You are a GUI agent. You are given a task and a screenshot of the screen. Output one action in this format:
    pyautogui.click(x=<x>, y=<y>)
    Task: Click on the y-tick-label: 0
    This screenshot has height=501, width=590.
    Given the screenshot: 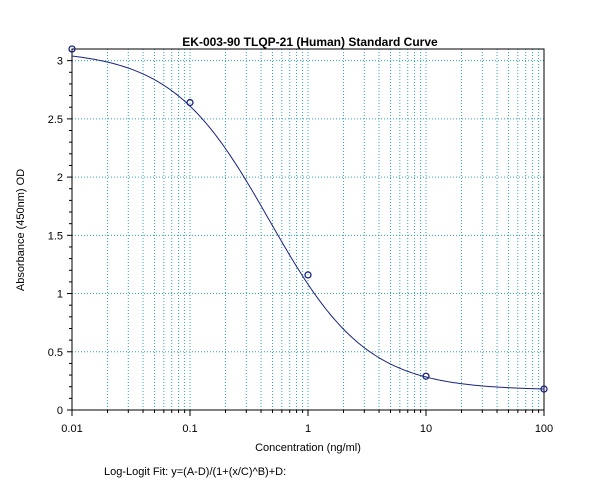 What is the action you would take?
    pyautogui.click(x=60, y=411)
    